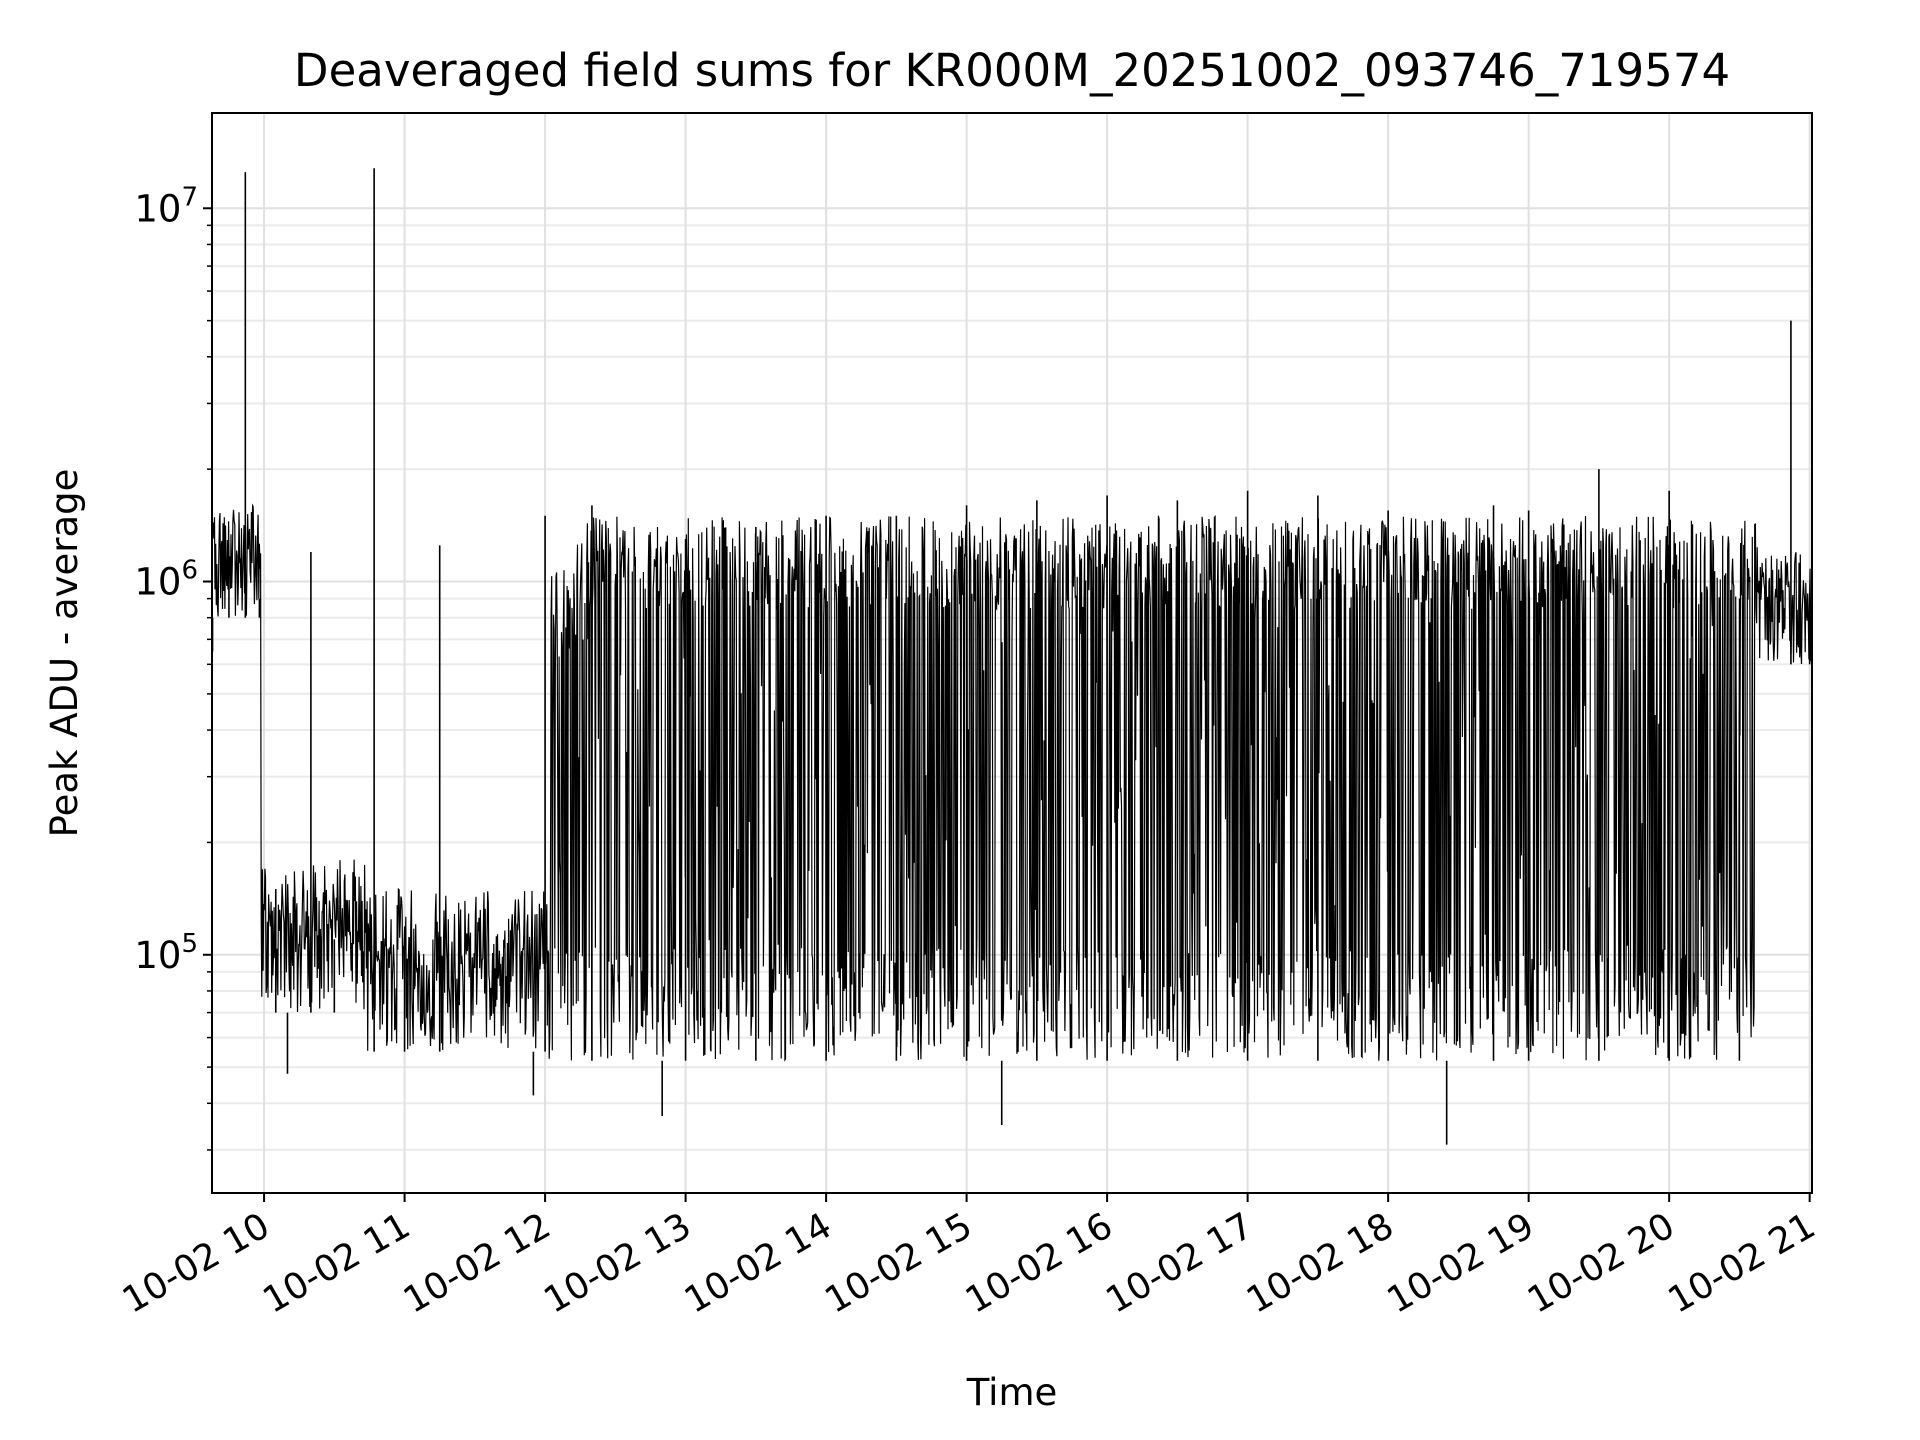  I want to click on y-tick-label: 106, so click(166, 580).